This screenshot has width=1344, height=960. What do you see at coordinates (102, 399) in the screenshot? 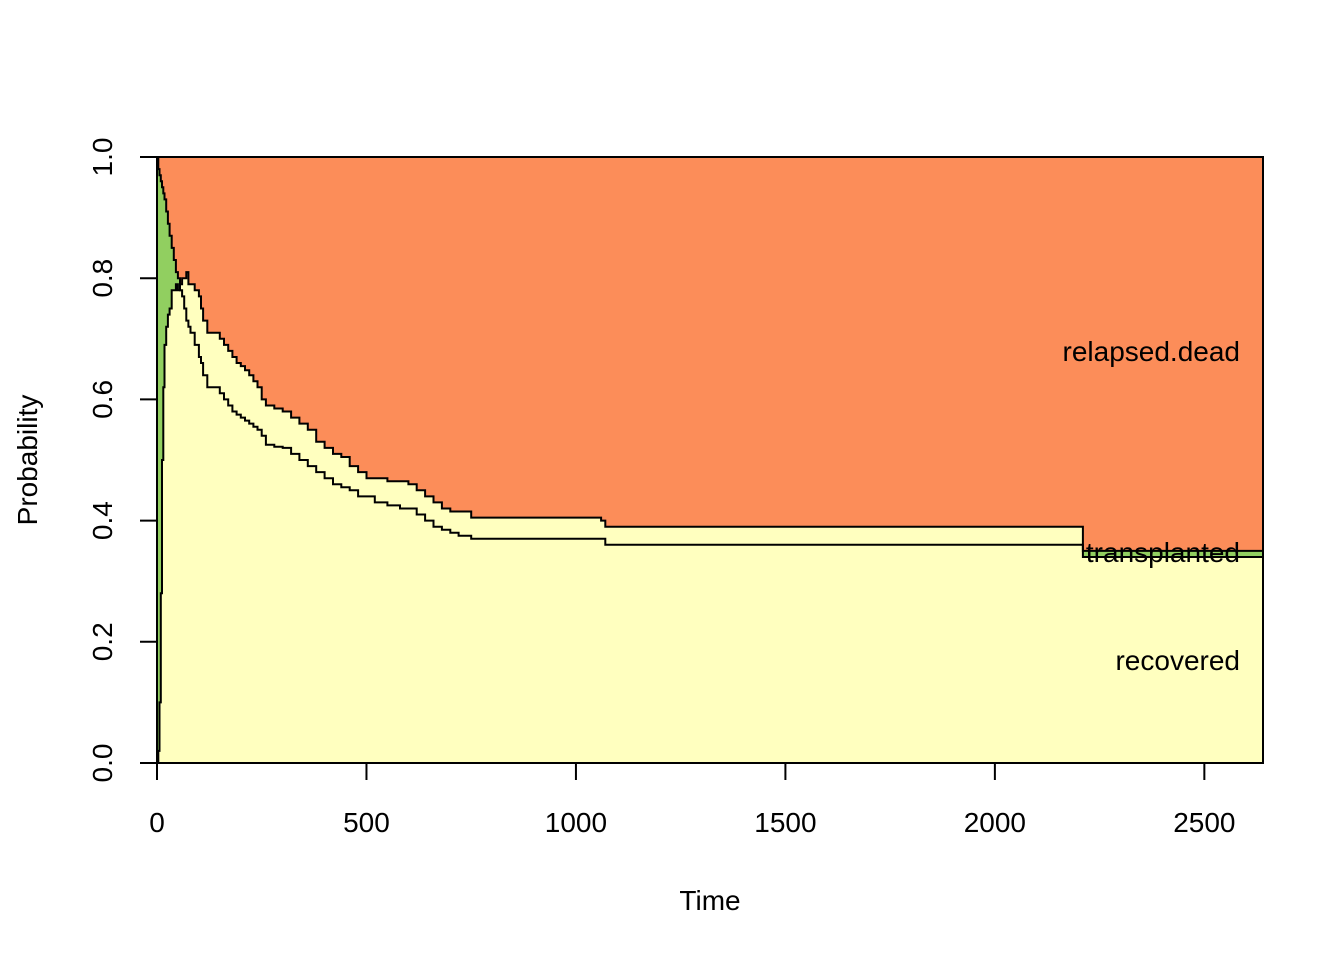
I see `y-tick-label: 0.6` at bounding box center [102, 399].